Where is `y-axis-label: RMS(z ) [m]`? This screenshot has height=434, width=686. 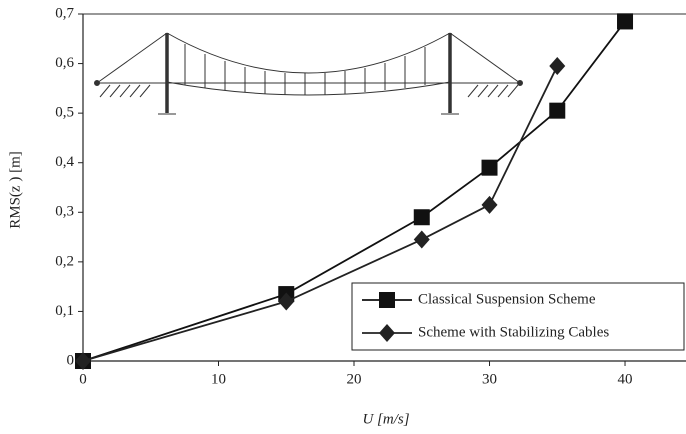
y-axis-label: RMS(z ) [m] is located at coordinates (15, 190).